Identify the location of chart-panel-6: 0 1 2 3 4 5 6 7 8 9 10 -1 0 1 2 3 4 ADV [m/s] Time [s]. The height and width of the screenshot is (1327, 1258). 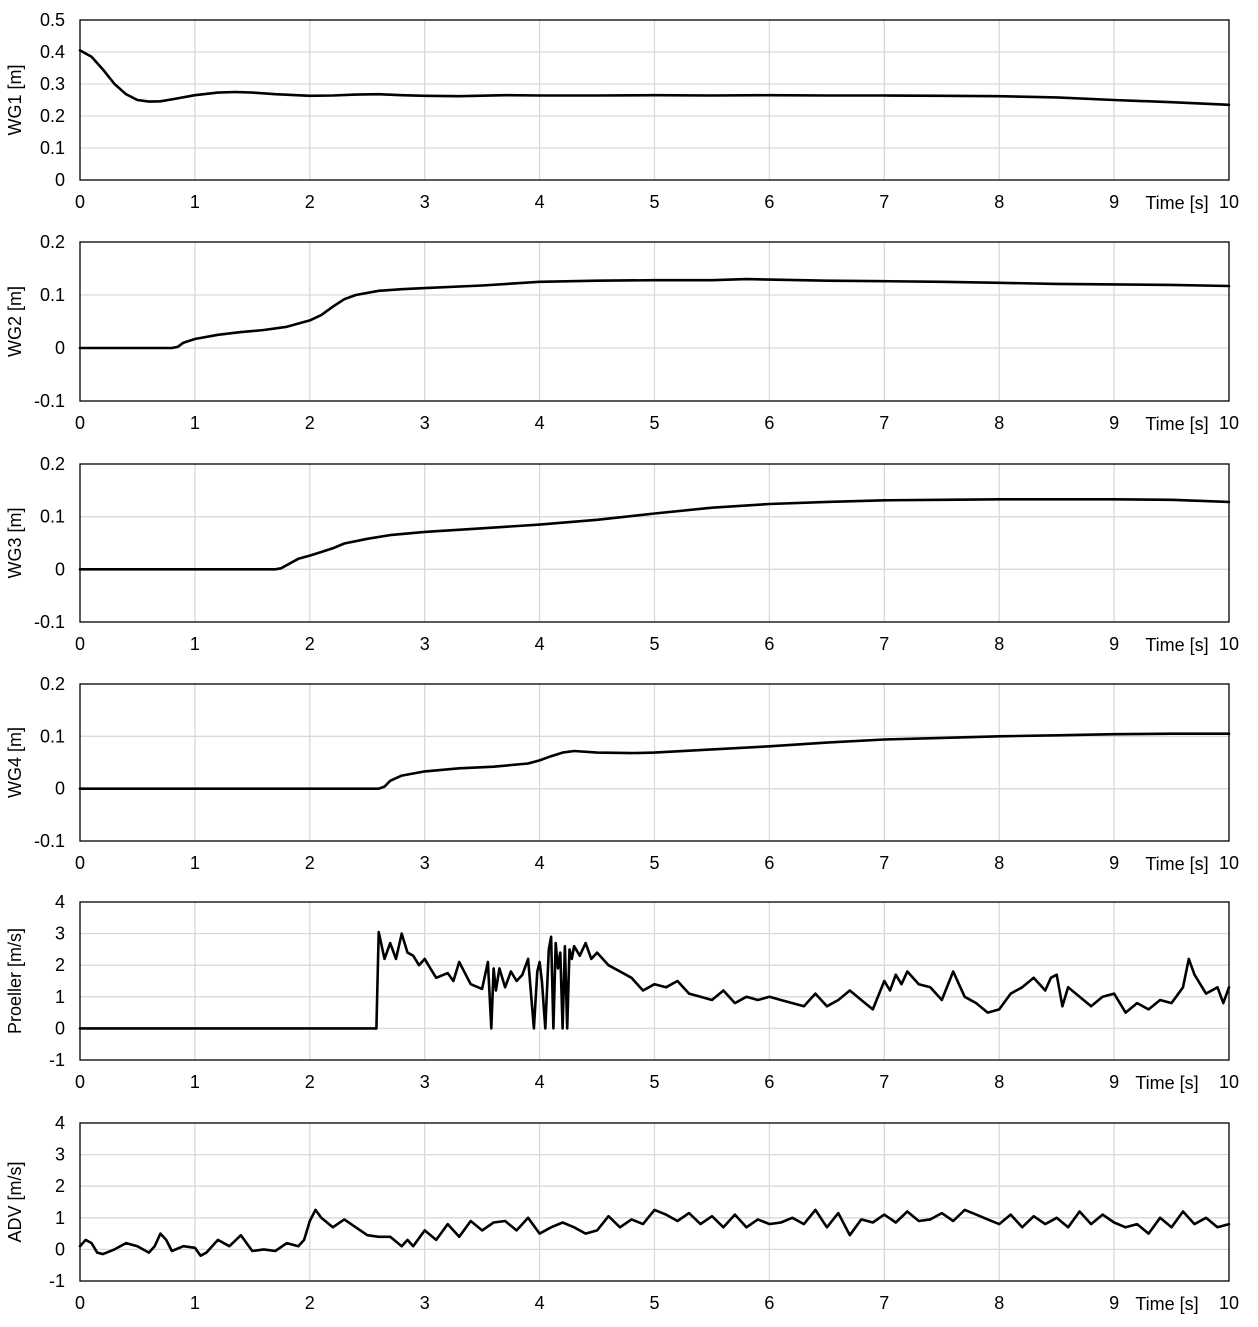
(622, 1213).